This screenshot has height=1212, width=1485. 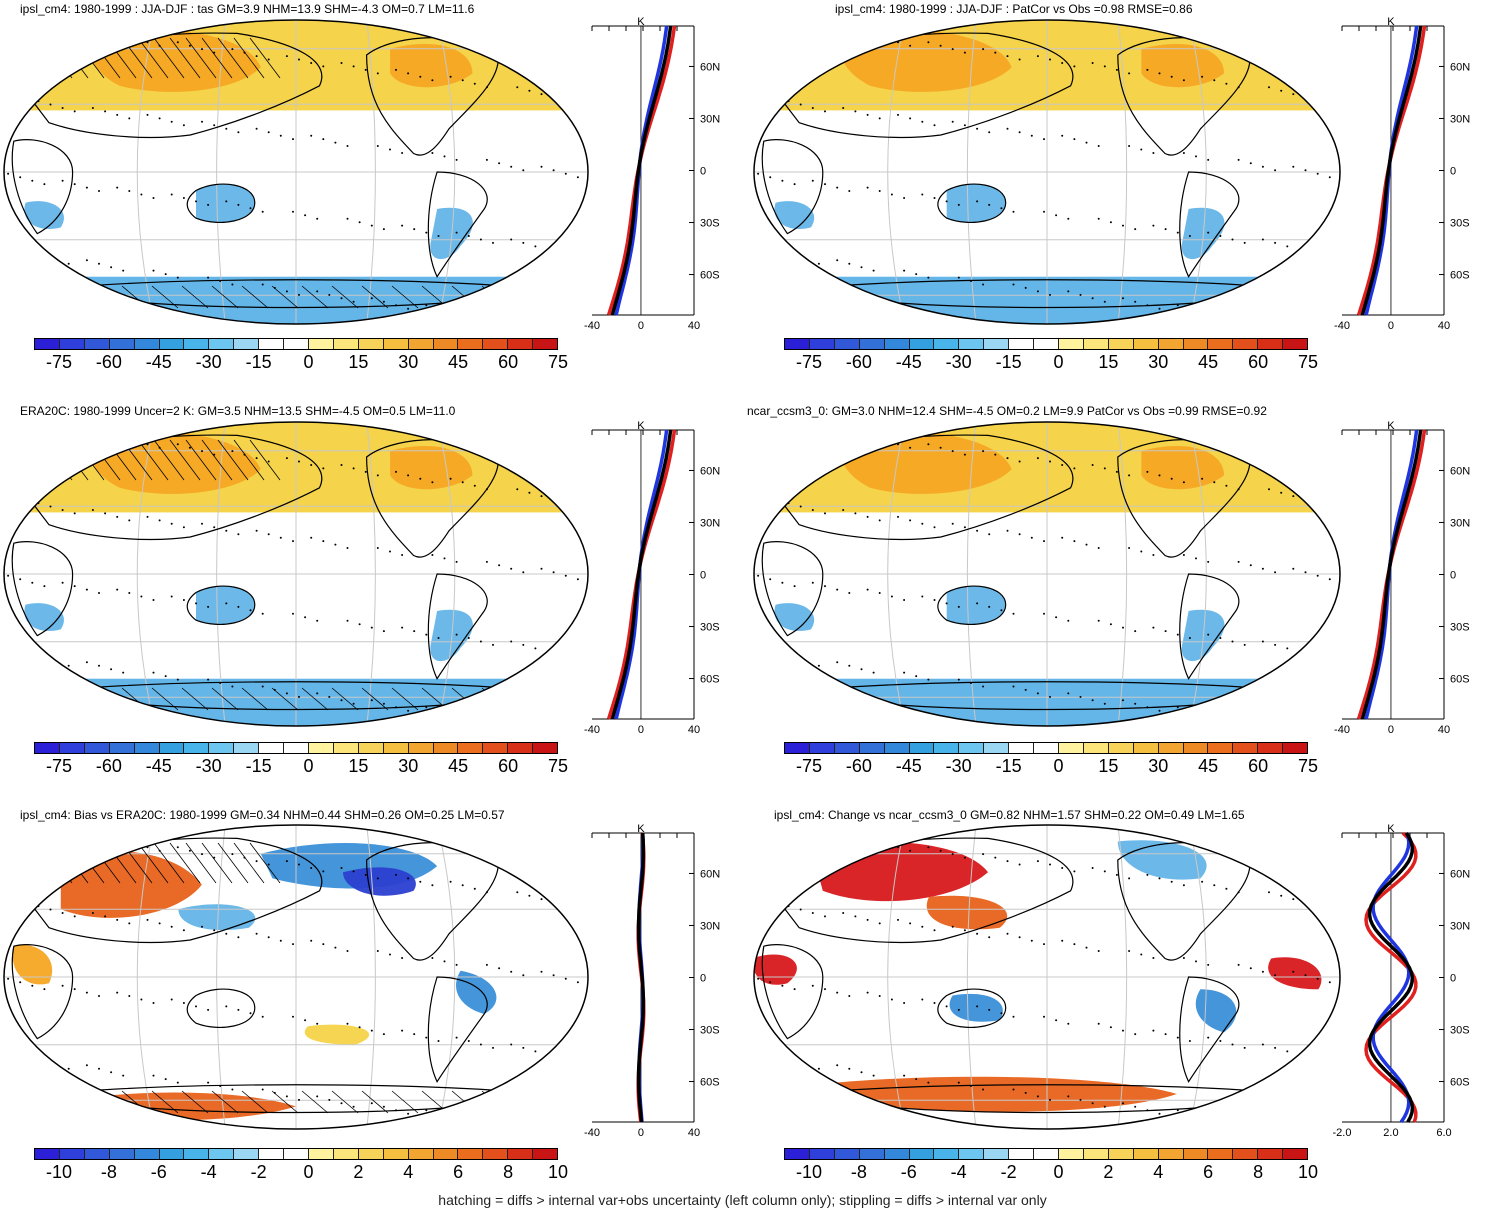 What do you see at coordinates (1342, 1133) in the screenshot?
I see `profile-x-tick-label: -2.0` at bounding box center [1342, 1133].